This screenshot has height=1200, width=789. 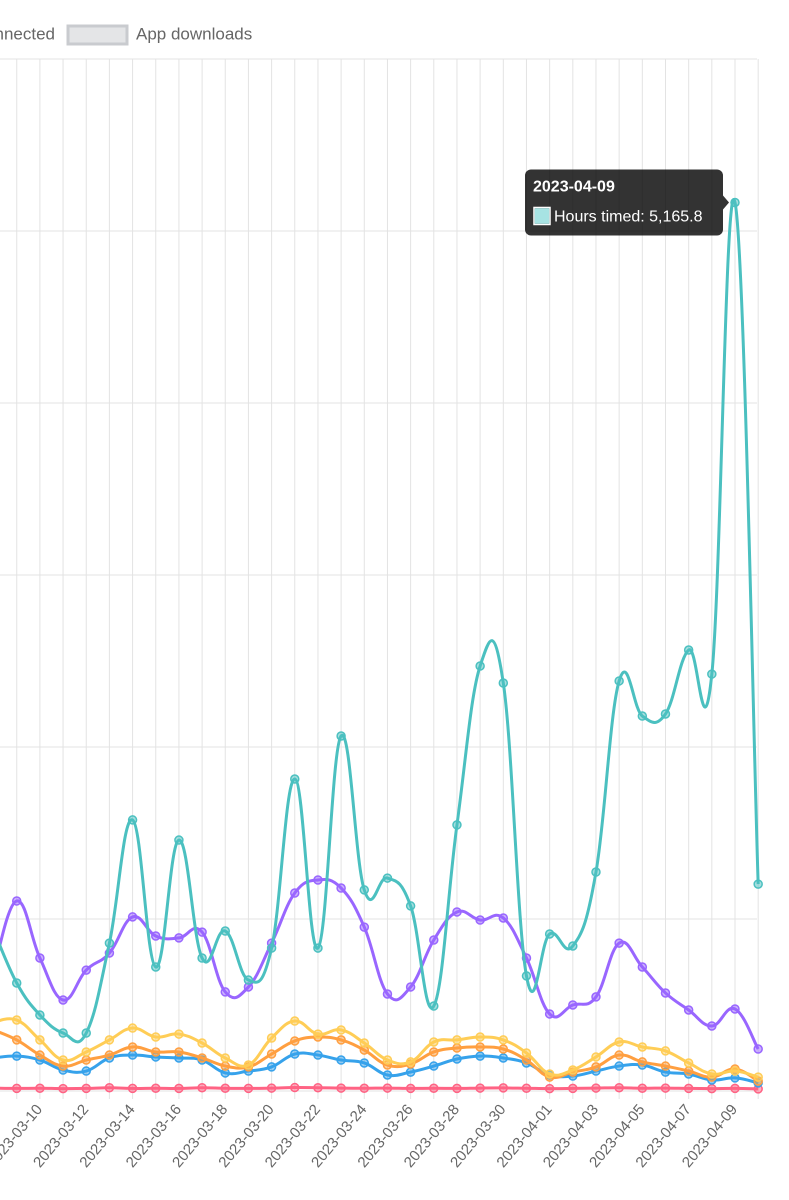 I want to click on tooltip-box, so click(x=624, y=202).